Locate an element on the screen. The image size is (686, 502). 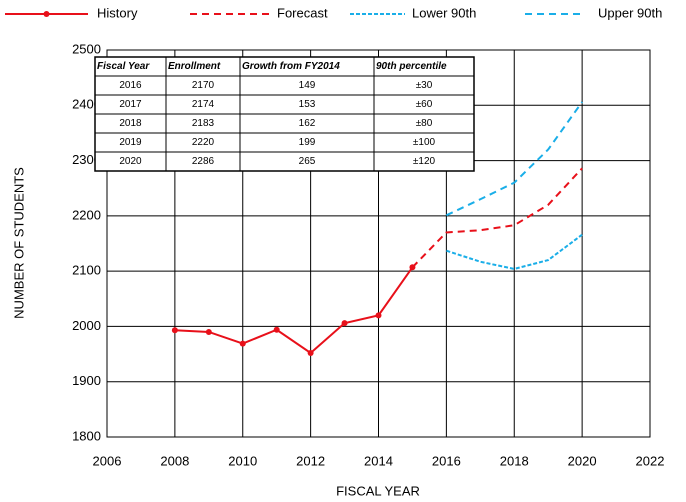
x-tick-label: 2016 is located at coordinates (446, 460).